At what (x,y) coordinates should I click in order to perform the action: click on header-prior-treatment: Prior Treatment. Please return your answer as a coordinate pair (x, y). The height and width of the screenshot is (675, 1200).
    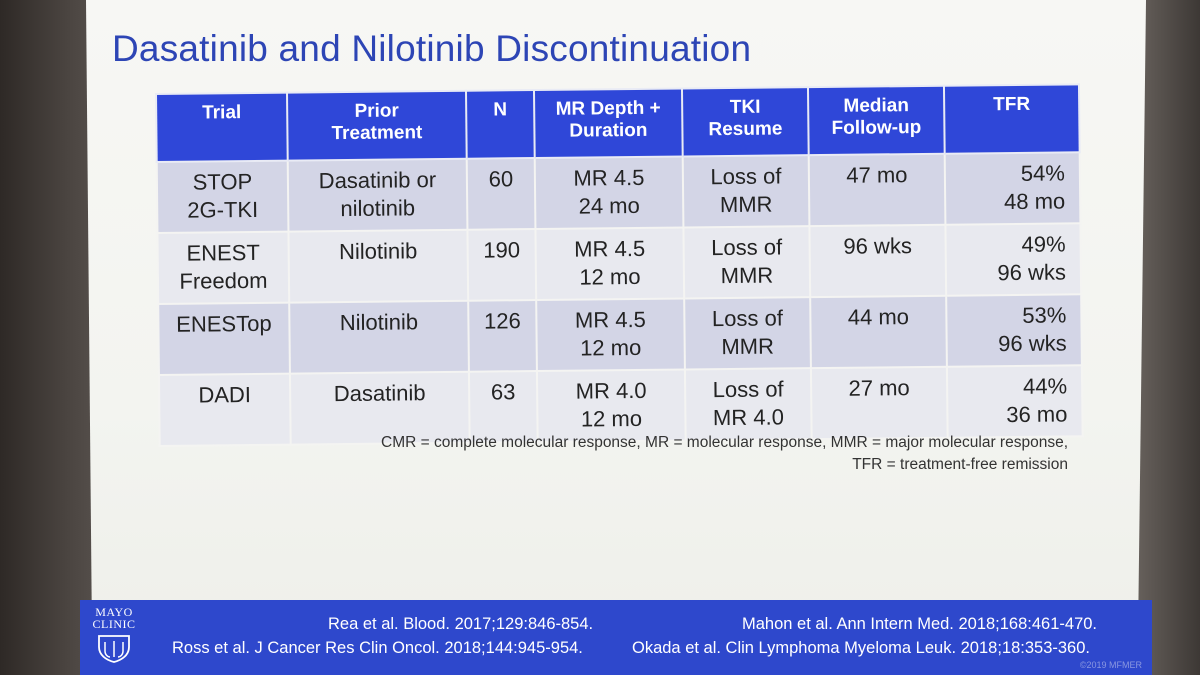
    Looking at the image, I should click on (377, 125).